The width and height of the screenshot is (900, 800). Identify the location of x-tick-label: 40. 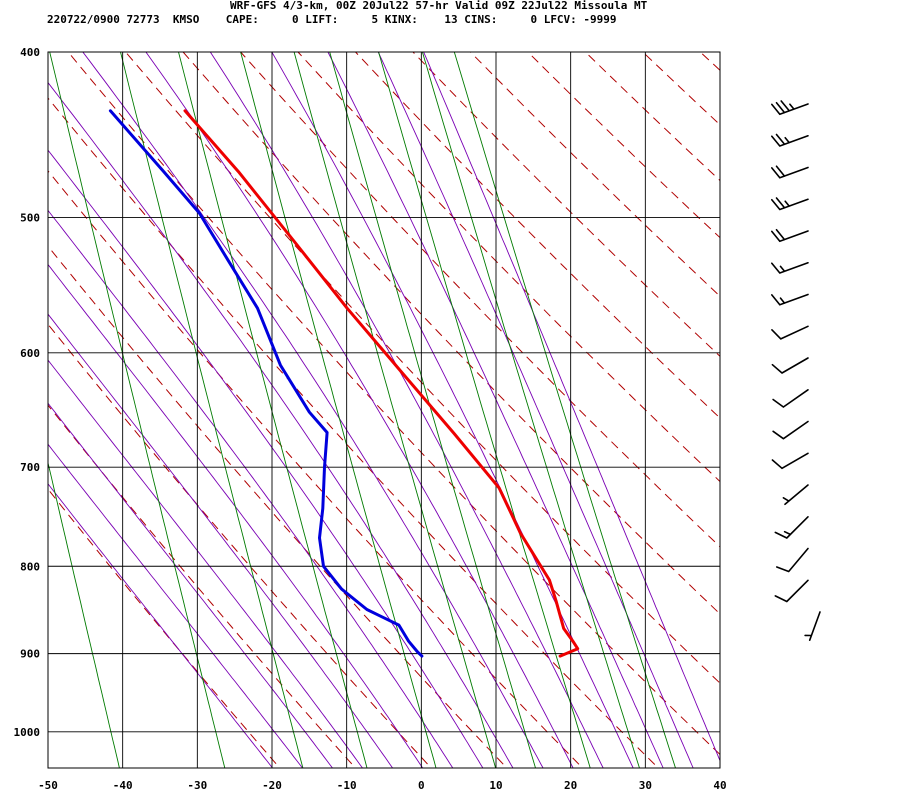
(719, 785).